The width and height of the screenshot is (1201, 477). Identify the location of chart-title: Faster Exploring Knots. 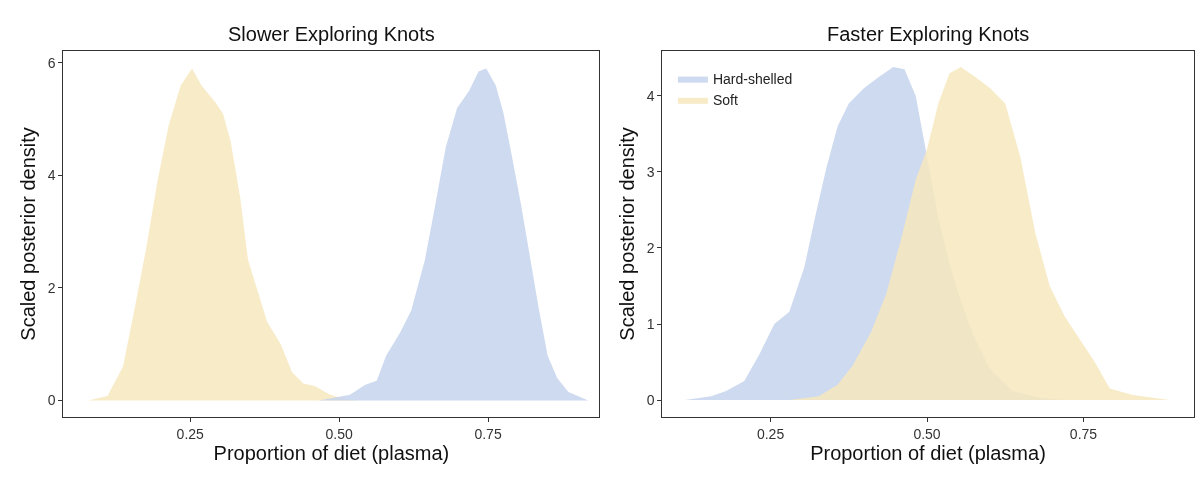
(928, 34).